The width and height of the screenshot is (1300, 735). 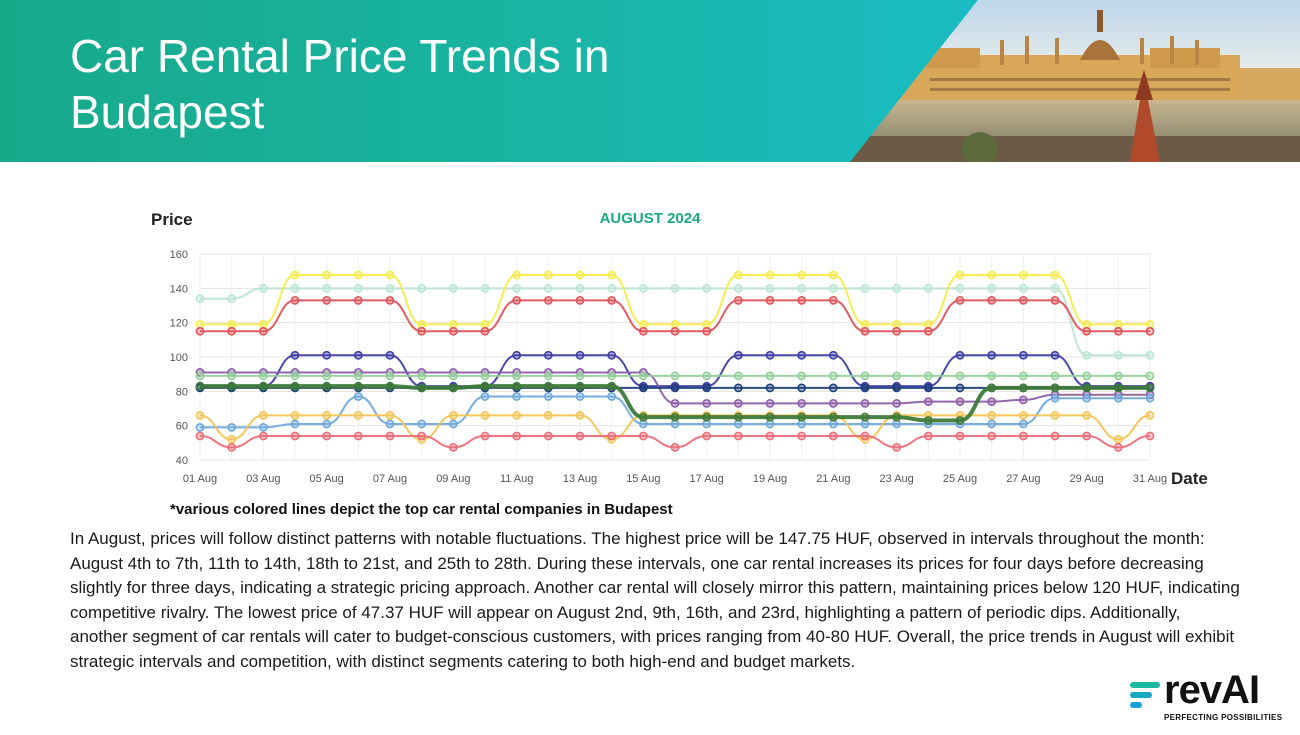 What do you see at coordinates (182, 461) in the screenshot?
I see `y-tick-label: 40` at bounding box center [182, 461].